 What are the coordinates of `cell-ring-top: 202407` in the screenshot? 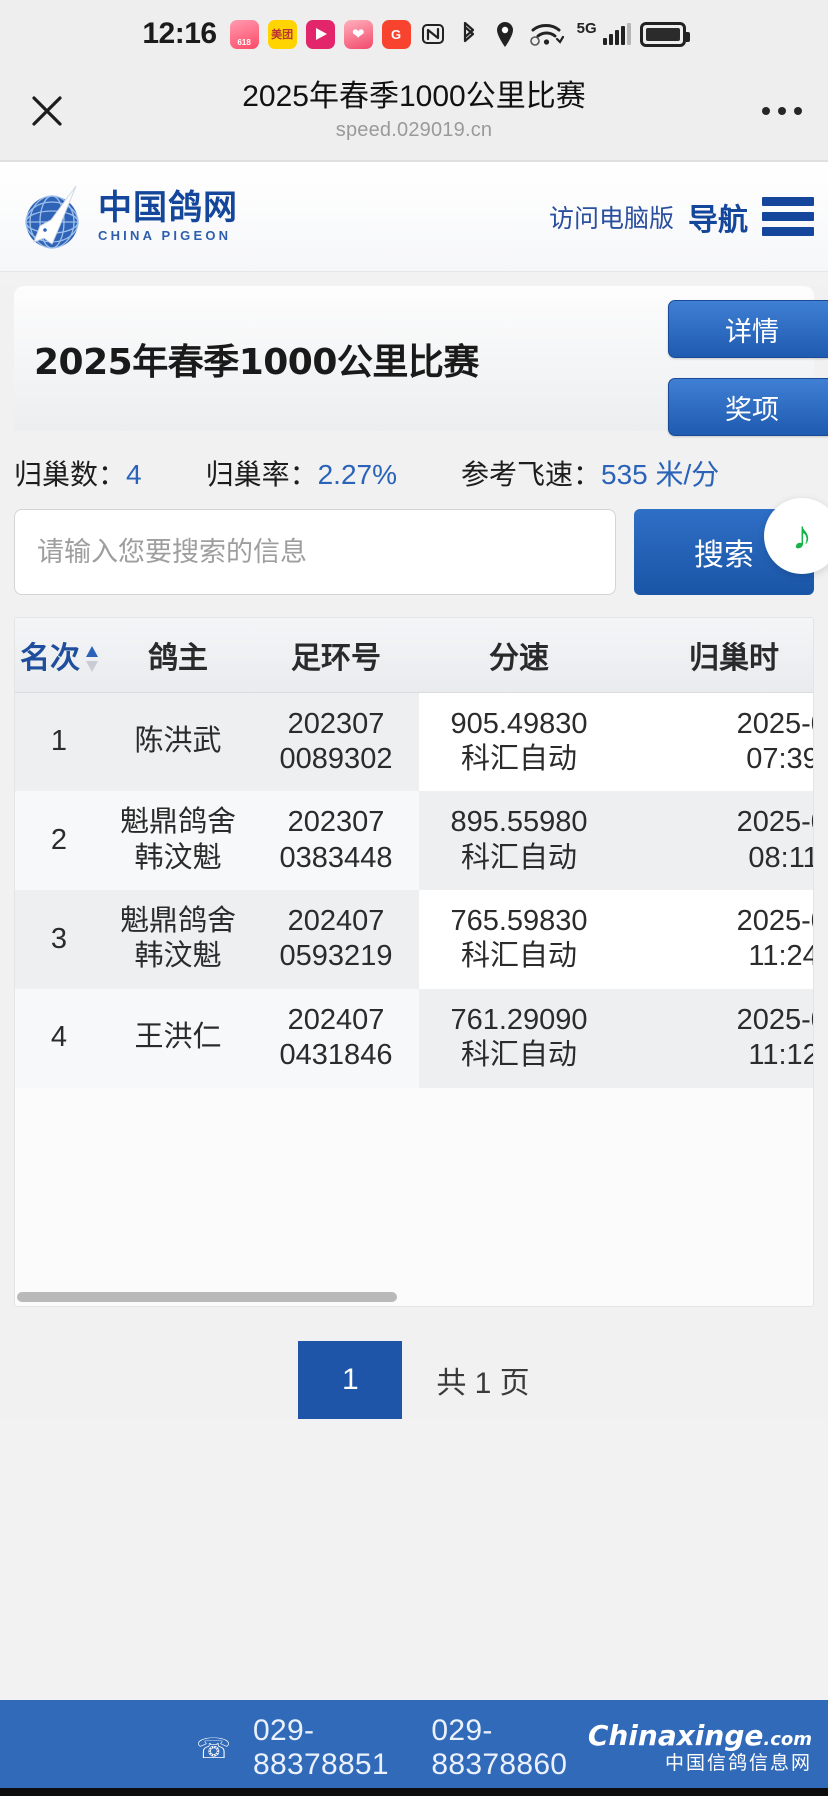 It's located at (336, 1019).